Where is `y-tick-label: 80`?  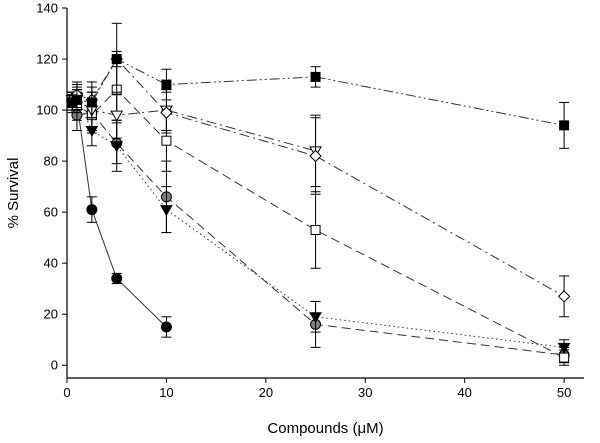
y-tick-label: 80 is located at coordinates (51, 161).